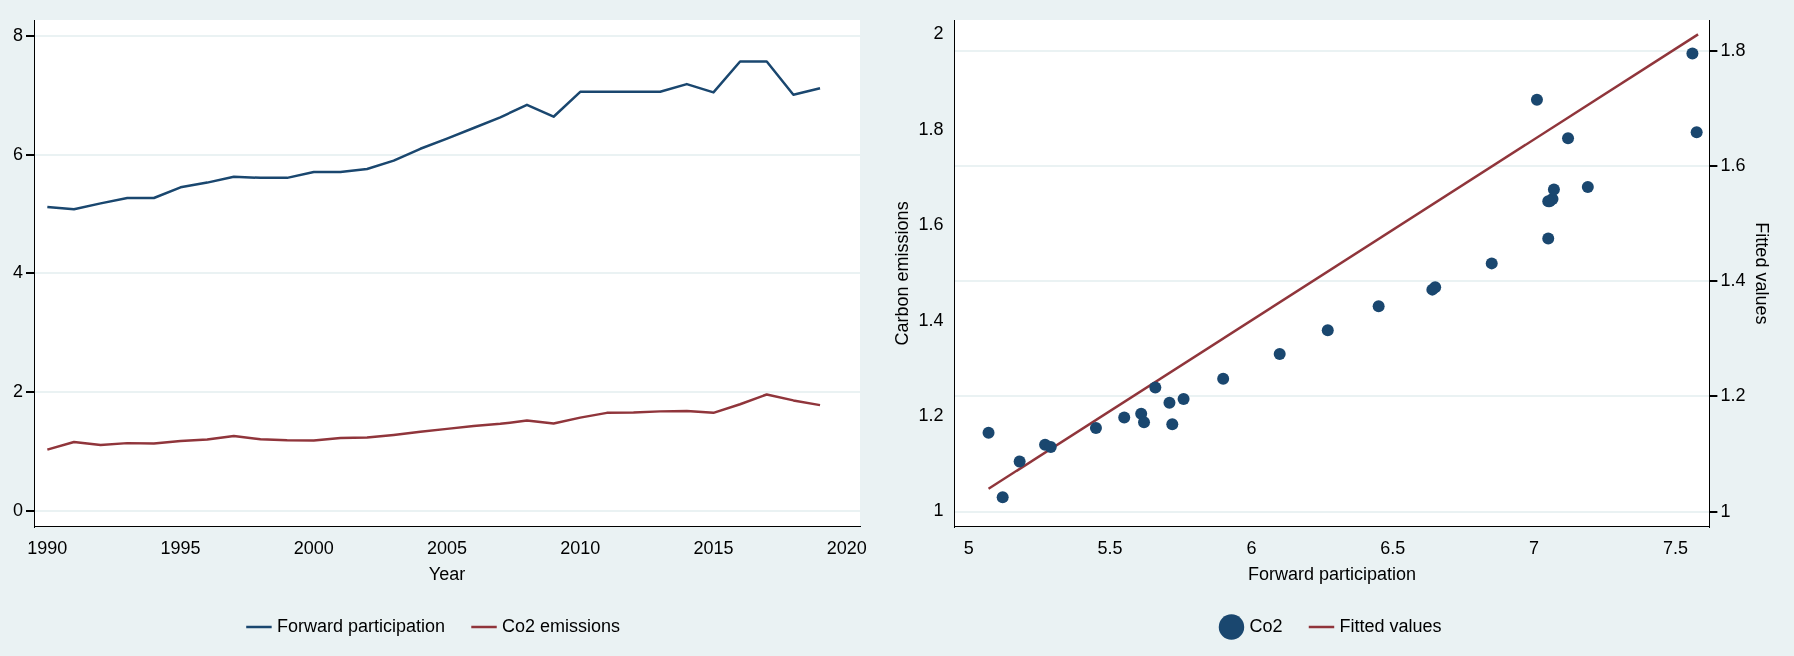  Describe the element at coordinates (447, 547) in the screenshot. I see `x-tick-label: 2005` at that location.